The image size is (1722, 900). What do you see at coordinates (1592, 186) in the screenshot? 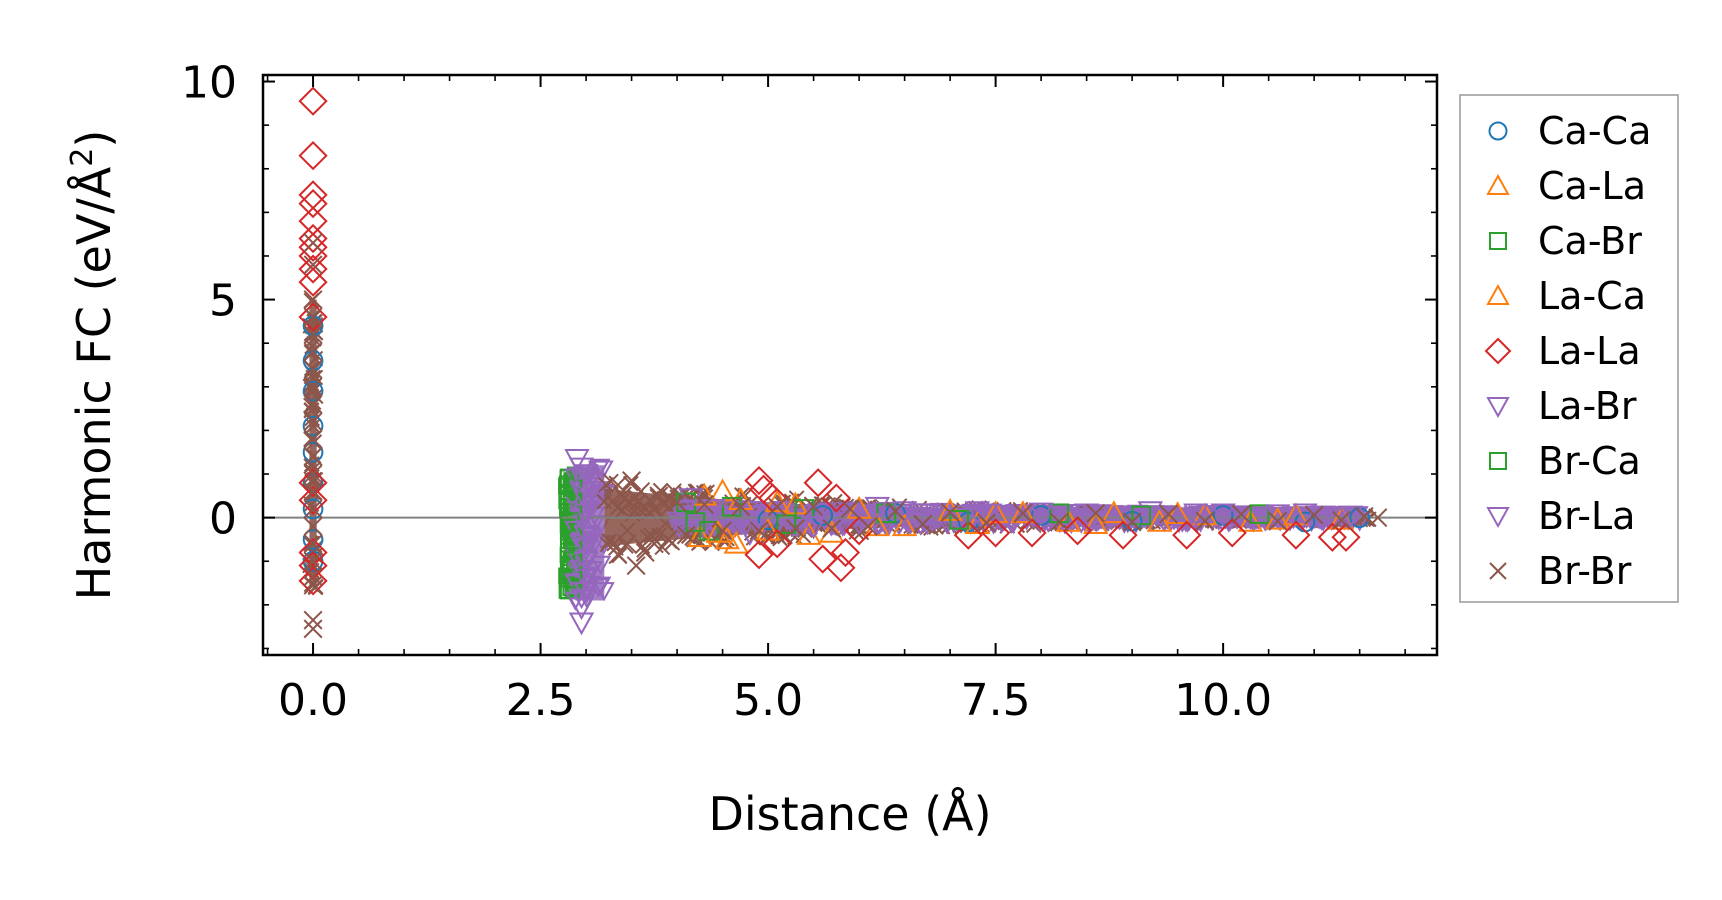
I see `legend-label: Ca-La` at bounding box center [1592, 186].